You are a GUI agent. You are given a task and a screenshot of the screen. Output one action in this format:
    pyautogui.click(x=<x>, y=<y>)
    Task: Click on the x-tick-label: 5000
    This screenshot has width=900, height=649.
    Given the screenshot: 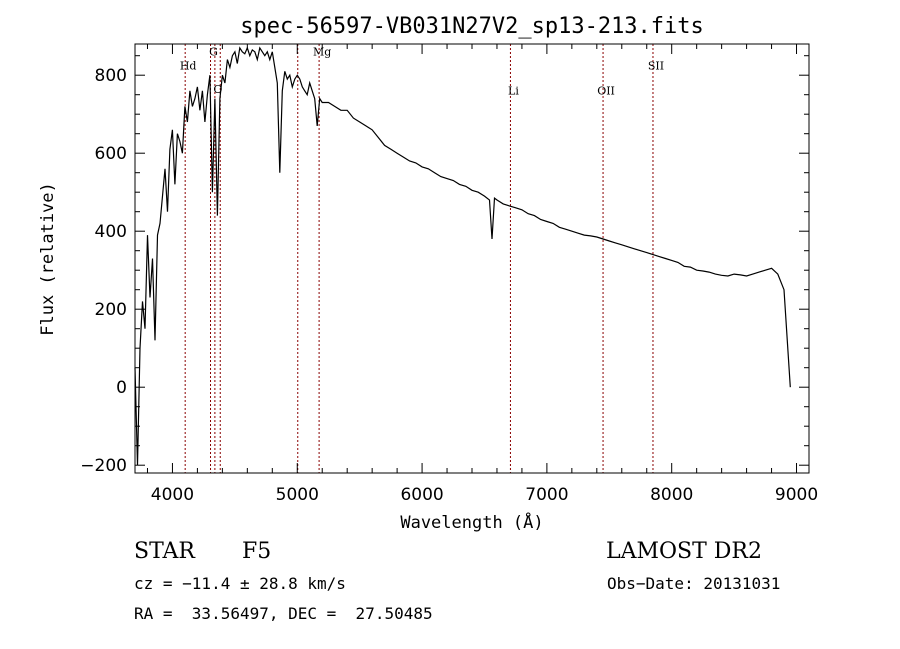 What is the action you would take?
    pyautogui.click(x=297, y=495)
    